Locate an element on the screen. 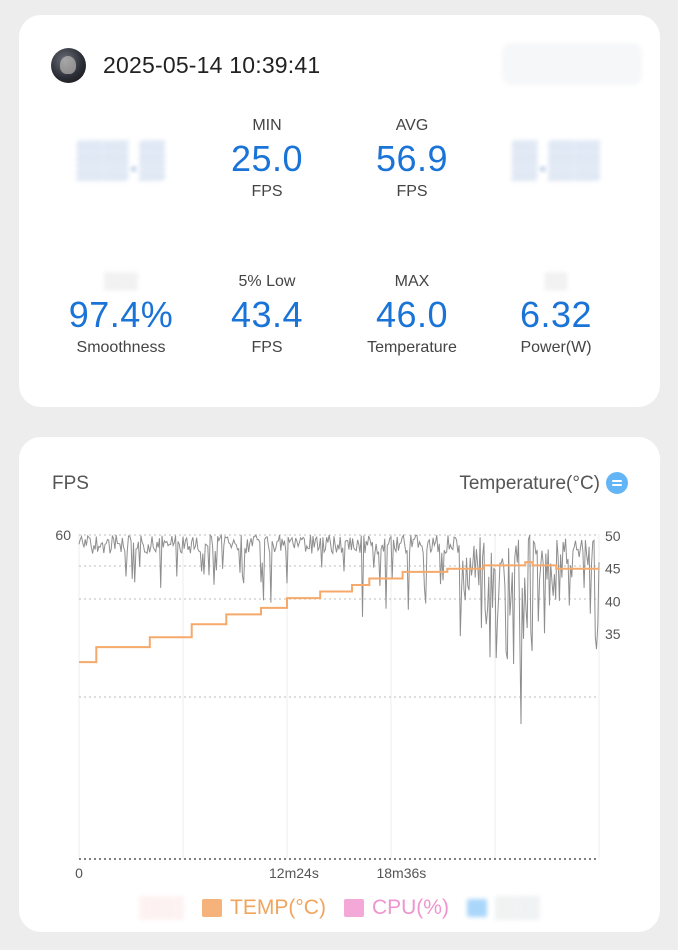  y-right-tick-label: 35 is located at coordinates (613, 634).